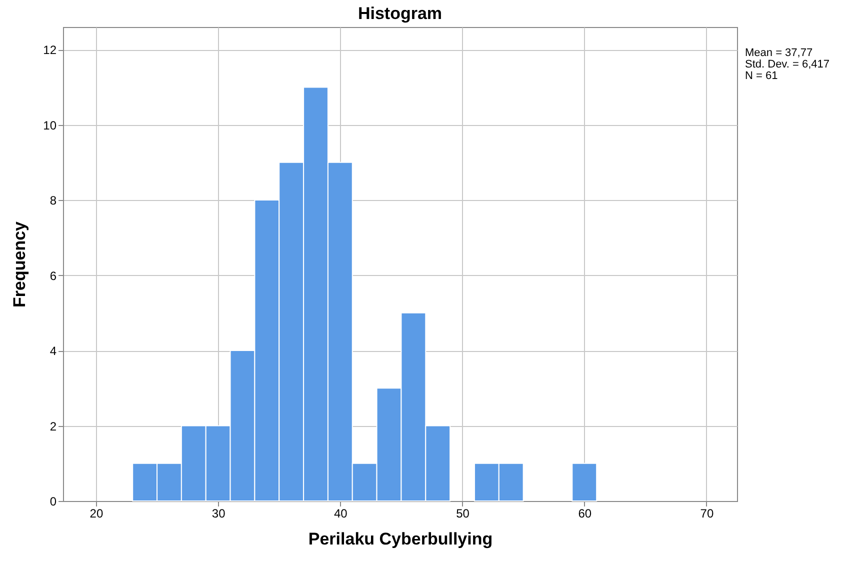 The image size is (850, 571). Describe the element at coordinates (585, 513) in the screenshot. I see `x-tick-label: 60` at that location.